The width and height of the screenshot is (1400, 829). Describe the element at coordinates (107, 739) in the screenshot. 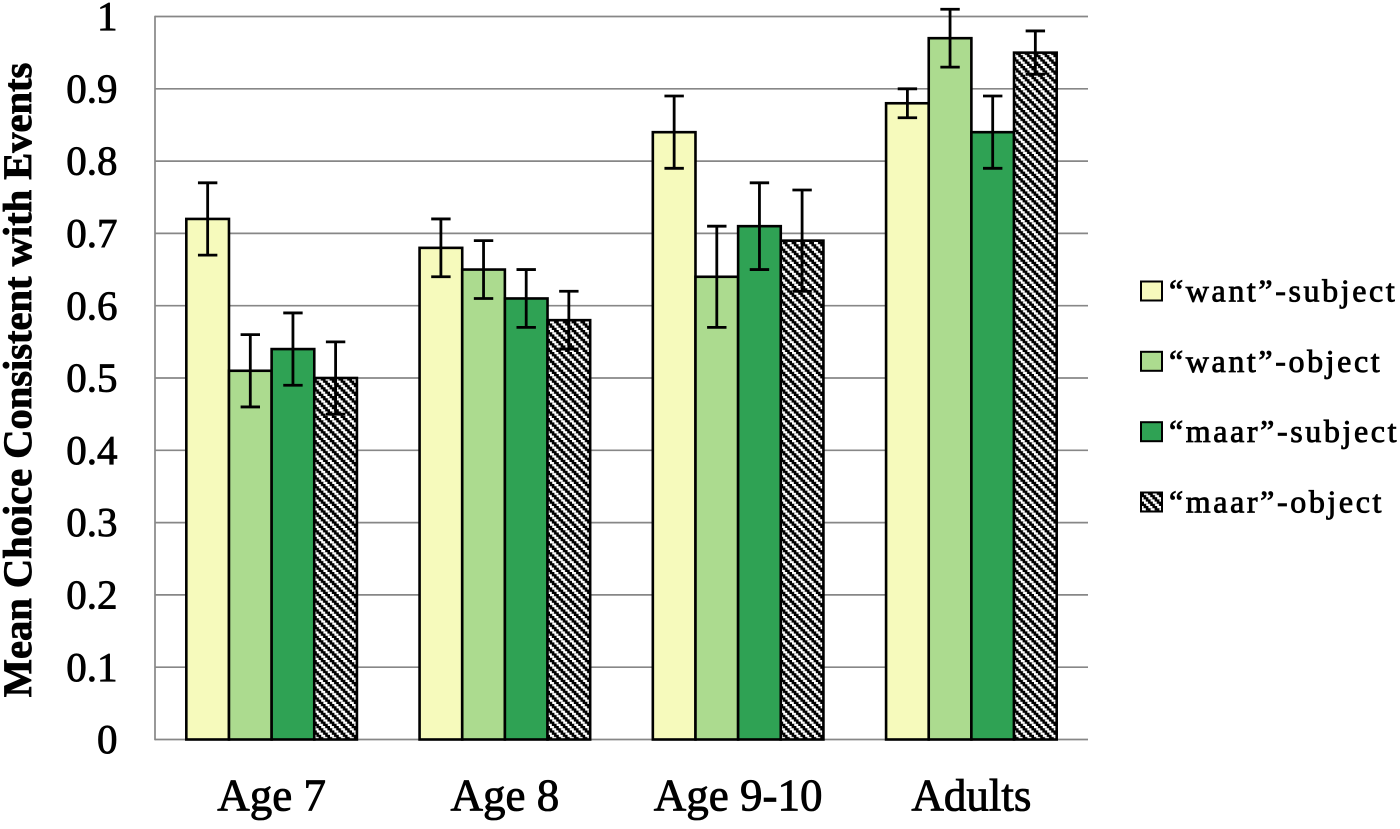

I see `svg-text: 0` at that location.